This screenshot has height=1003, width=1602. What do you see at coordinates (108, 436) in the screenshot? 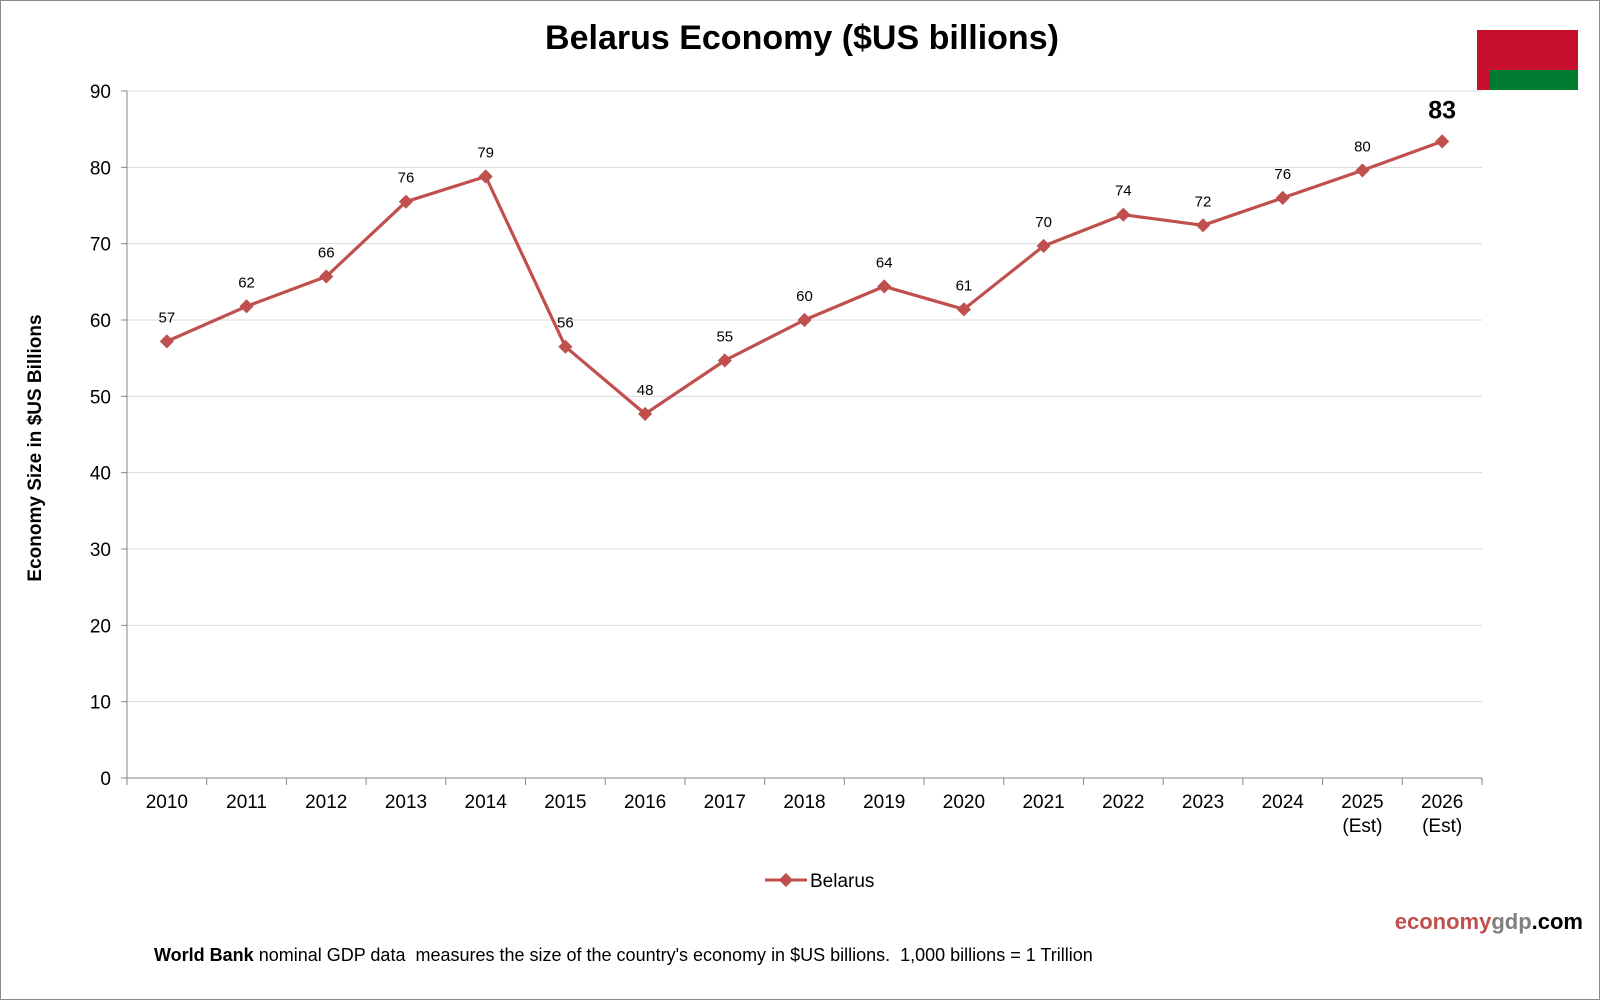
I see `y-axis-ticks: 0 10 20 30 40 50 60 70 80 90` at bounding box center [108, 436].